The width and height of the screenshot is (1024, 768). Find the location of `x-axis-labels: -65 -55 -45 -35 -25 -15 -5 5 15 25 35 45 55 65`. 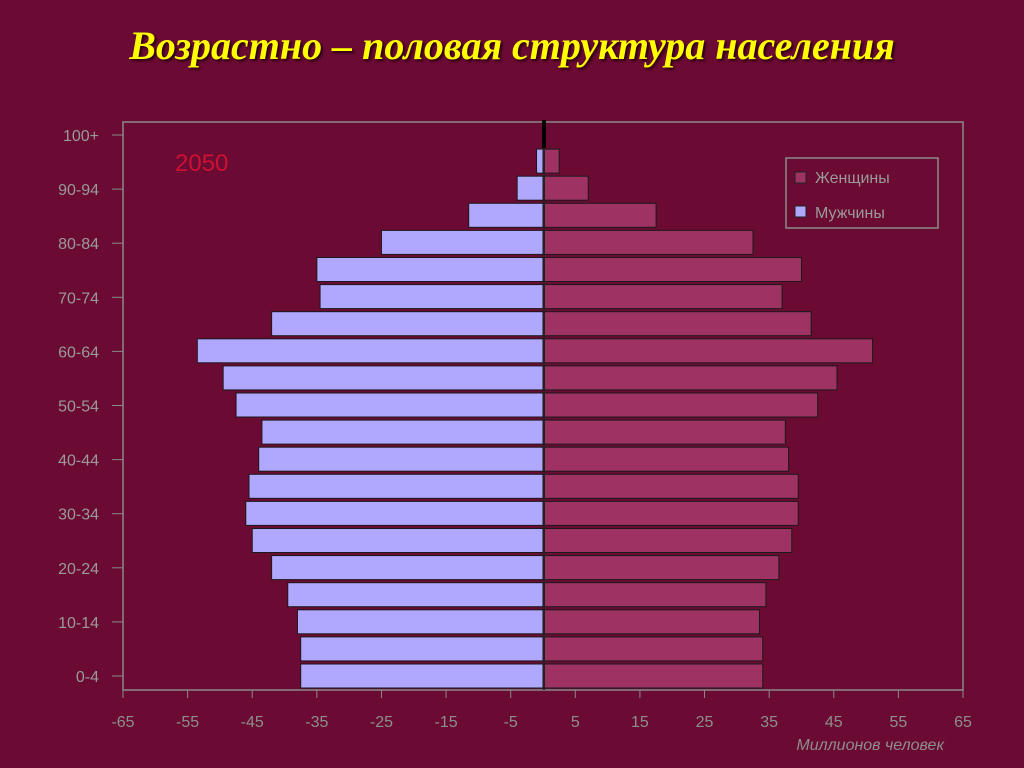

x-axis-labels: -65 -55 -45 -35 -25 -15 -5 5 15 25 35 45 55 65 is located at coordinates (541, 710).